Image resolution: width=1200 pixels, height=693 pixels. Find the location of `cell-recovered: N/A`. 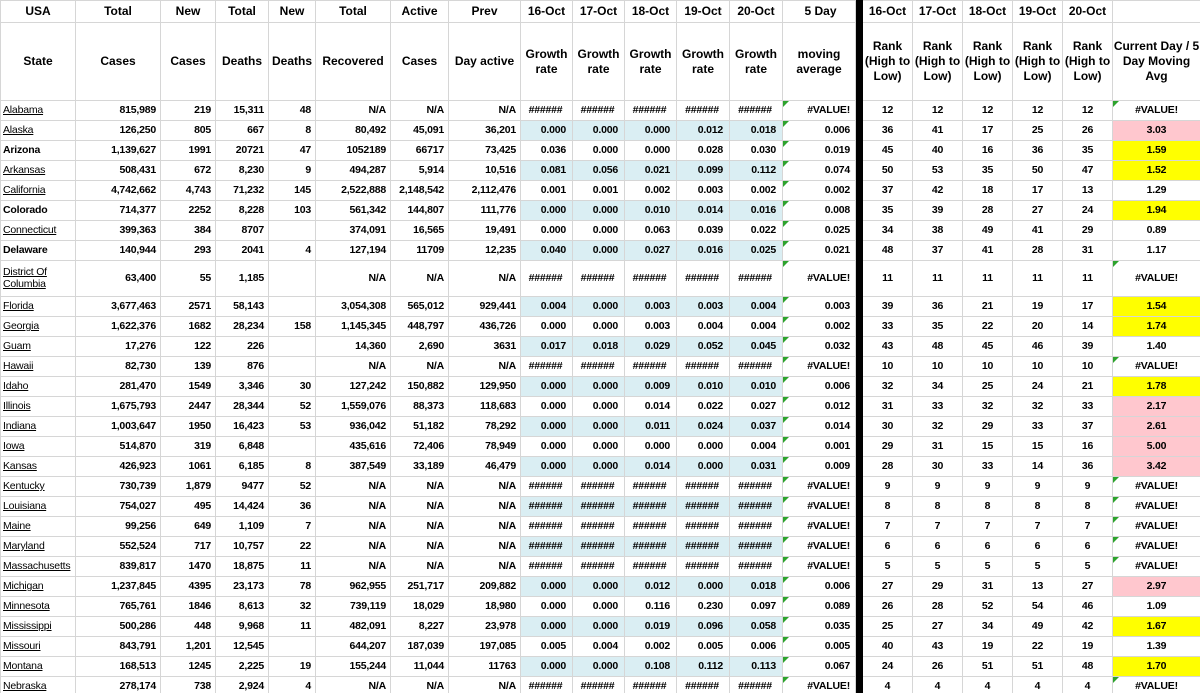

cell-recovered: N/A is located at coordinates (353, 110).